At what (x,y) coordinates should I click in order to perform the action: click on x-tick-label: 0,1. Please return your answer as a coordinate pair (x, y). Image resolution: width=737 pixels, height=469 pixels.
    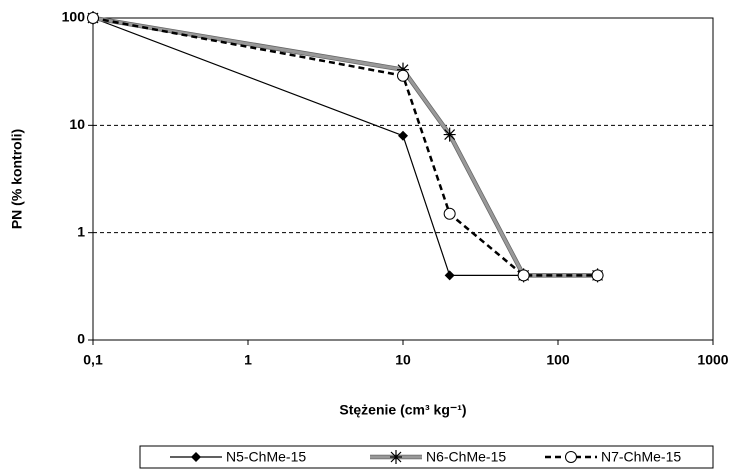
    Looking at the image, I should click on (93, 360).